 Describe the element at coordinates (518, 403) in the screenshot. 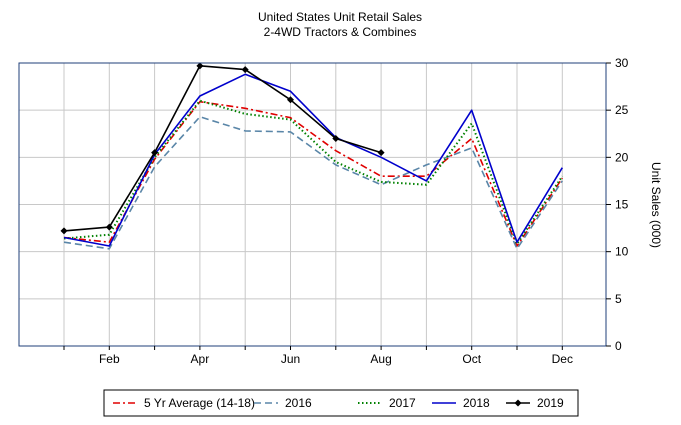

I see `legend-marker` at that location.